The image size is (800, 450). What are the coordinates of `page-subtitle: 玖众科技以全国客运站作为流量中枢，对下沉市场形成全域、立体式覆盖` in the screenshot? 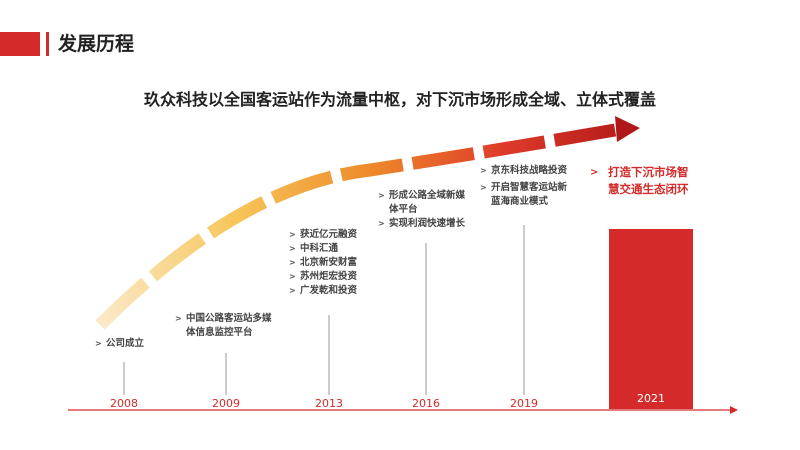 It's located at (399, 99).